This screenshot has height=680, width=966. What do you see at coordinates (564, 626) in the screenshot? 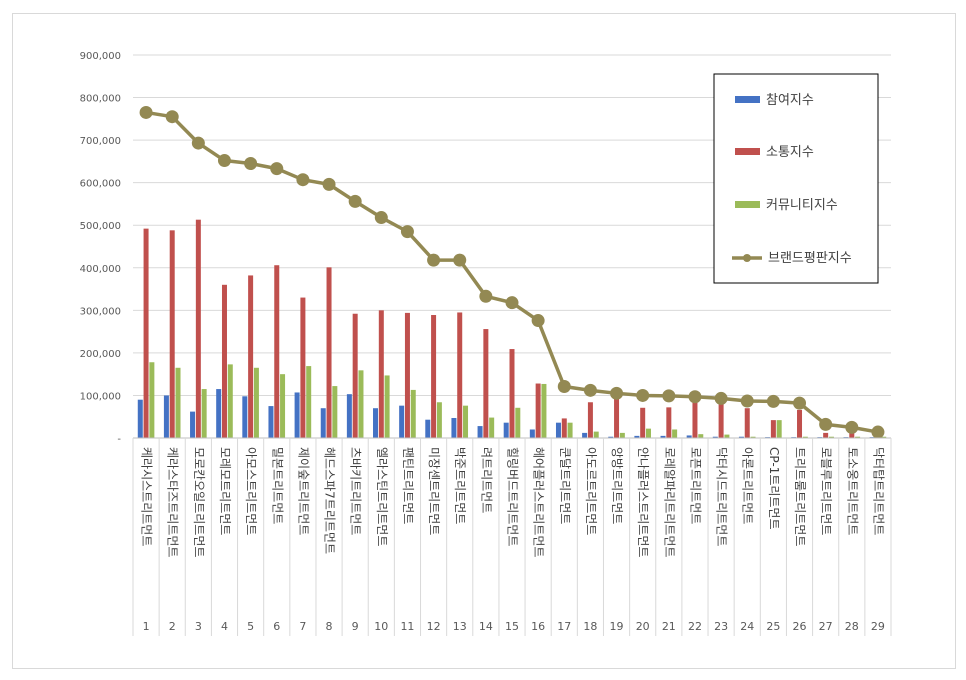
I see `category-rank: 17` at bounding box center [564, 626].